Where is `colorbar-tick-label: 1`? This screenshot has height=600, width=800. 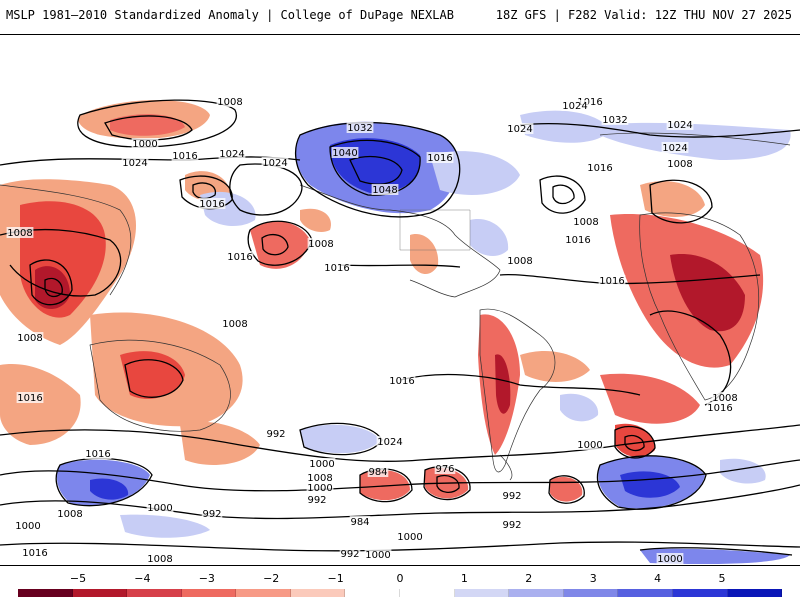 colorbar-tick-label: 1 is located at coordinates (464, 578).